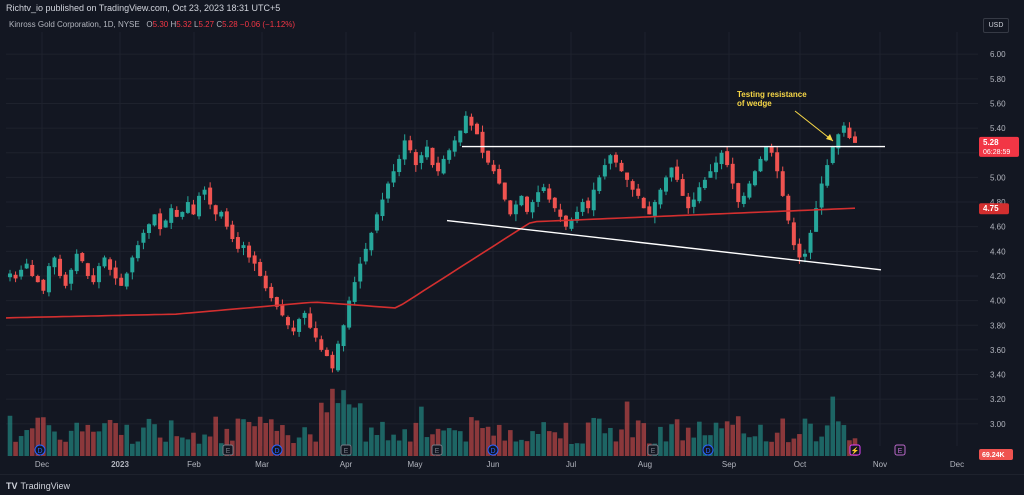 Image resolution: width=1024 pixels, height=495 pixels. I want to click on x-tick-label: Oct, so click(800, 464).